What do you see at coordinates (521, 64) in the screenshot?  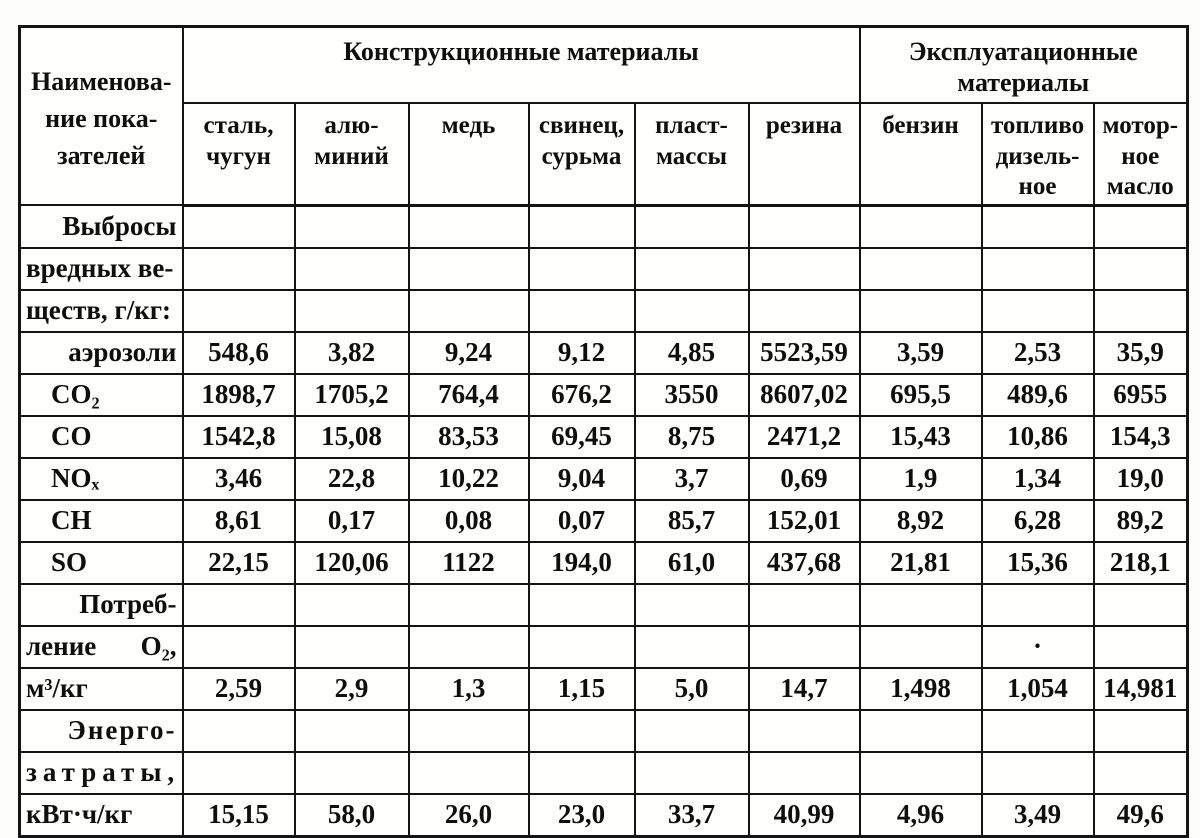 I see `group-header-construction-materials: Конструкционные материалы` at bounding box center [521, 64].